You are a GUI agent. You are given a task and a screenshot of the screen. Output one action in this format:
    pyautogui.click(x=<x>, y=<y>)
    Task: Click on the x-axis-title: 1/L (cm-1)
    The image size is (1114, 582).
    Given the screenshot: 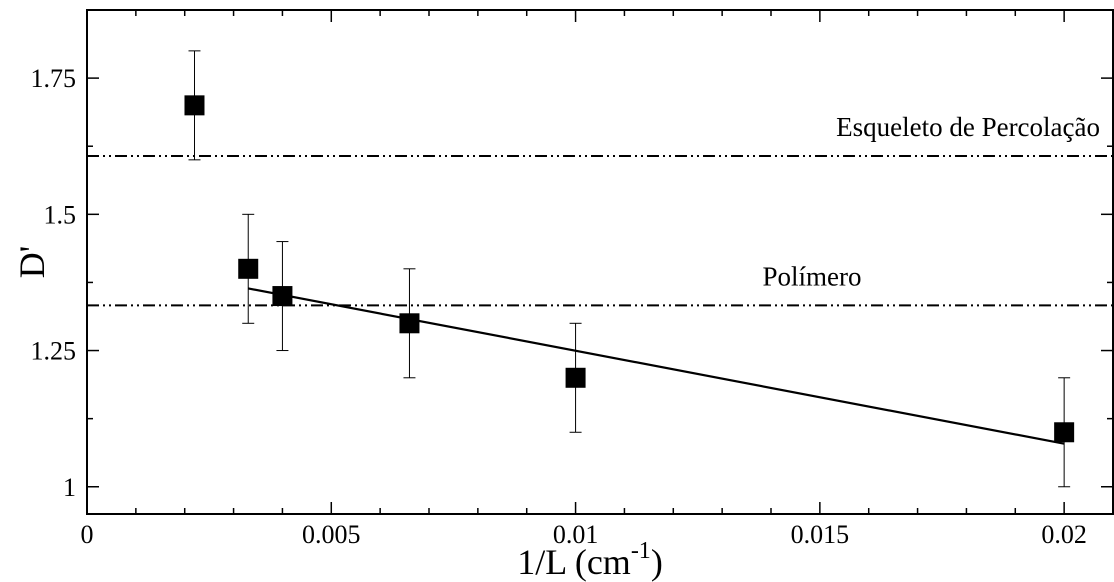 What is the action you would take?
    pyautogui.click(x=590, y=560)
    